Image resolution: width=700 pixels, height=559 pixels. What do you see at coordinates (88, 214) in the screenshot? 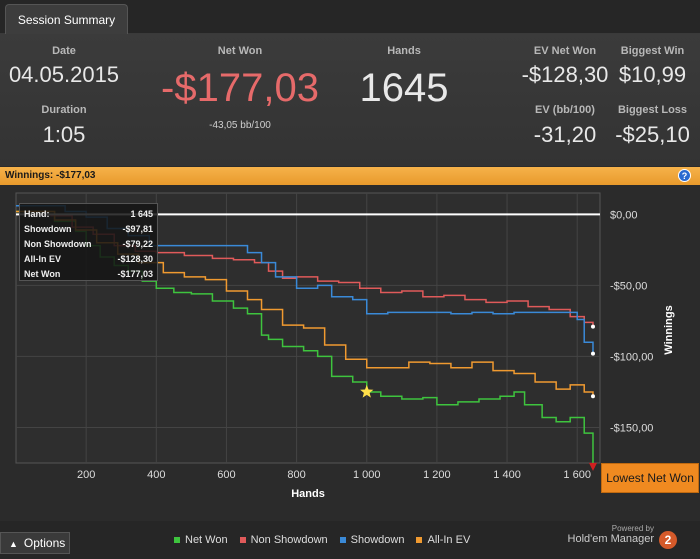
I see `tooltip-row-hand: Hand: 1 645` at bounding box center [88, 214].